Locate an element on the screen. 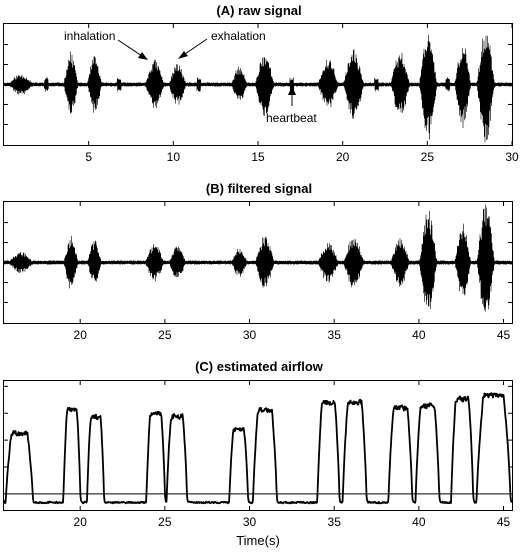 The height and width of the screenshot is (552, 522). annotation-heartbeat: heartbeat is located at coordinates (291, 118).